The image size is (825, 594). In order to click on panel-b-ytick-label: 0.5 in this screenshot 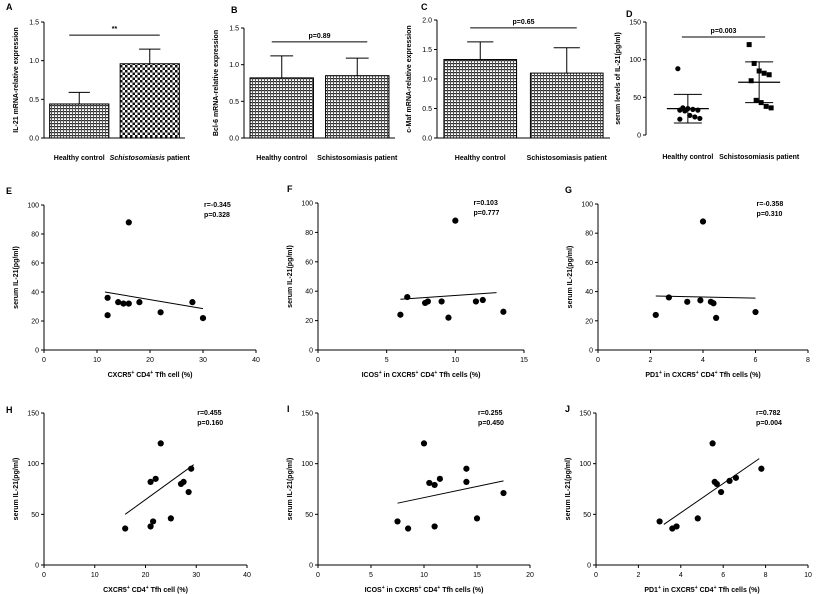, I will do `click(234, 102)`.